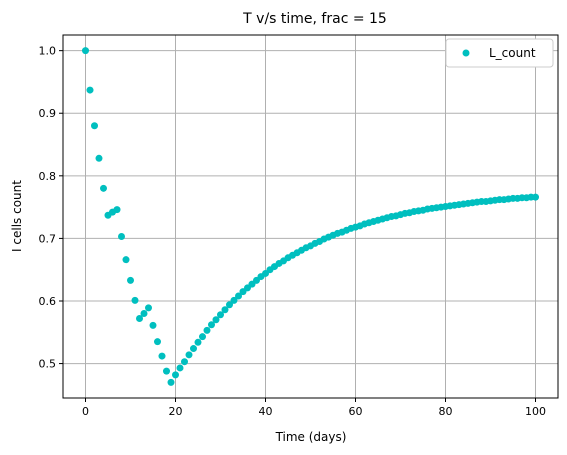 The width and height of the screenshot is (567, 455). What do you see at coordinates (314, 408) in the screenshot?
I see `x-axis-ticks: 0 20 40 60 80 100` at bounding box center [314, 408].